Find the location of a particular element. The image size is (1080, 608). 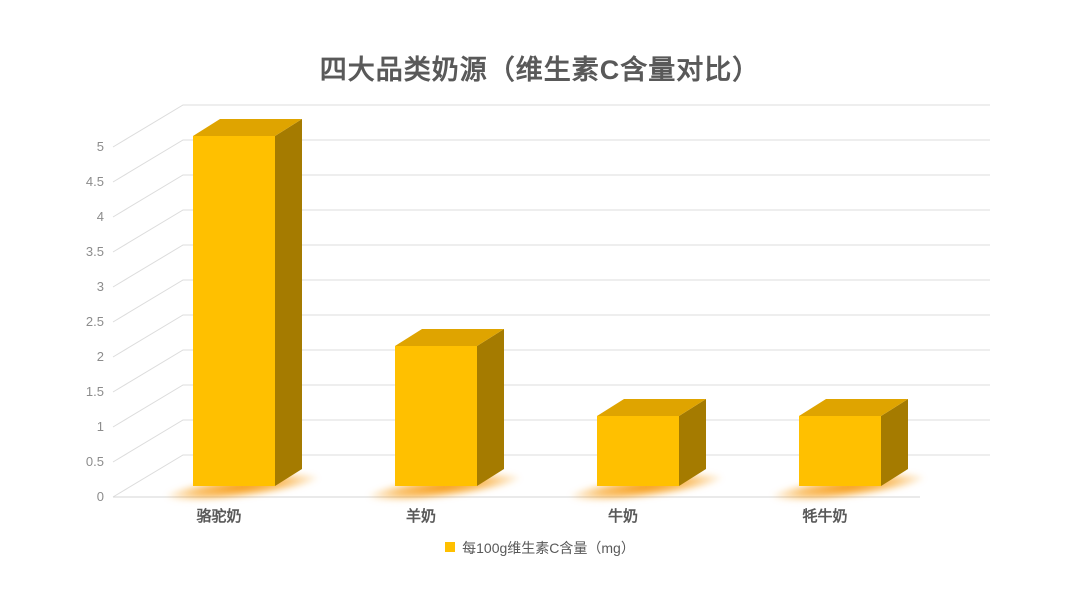

legend-marker-icon is located at coordinates (450, 547).